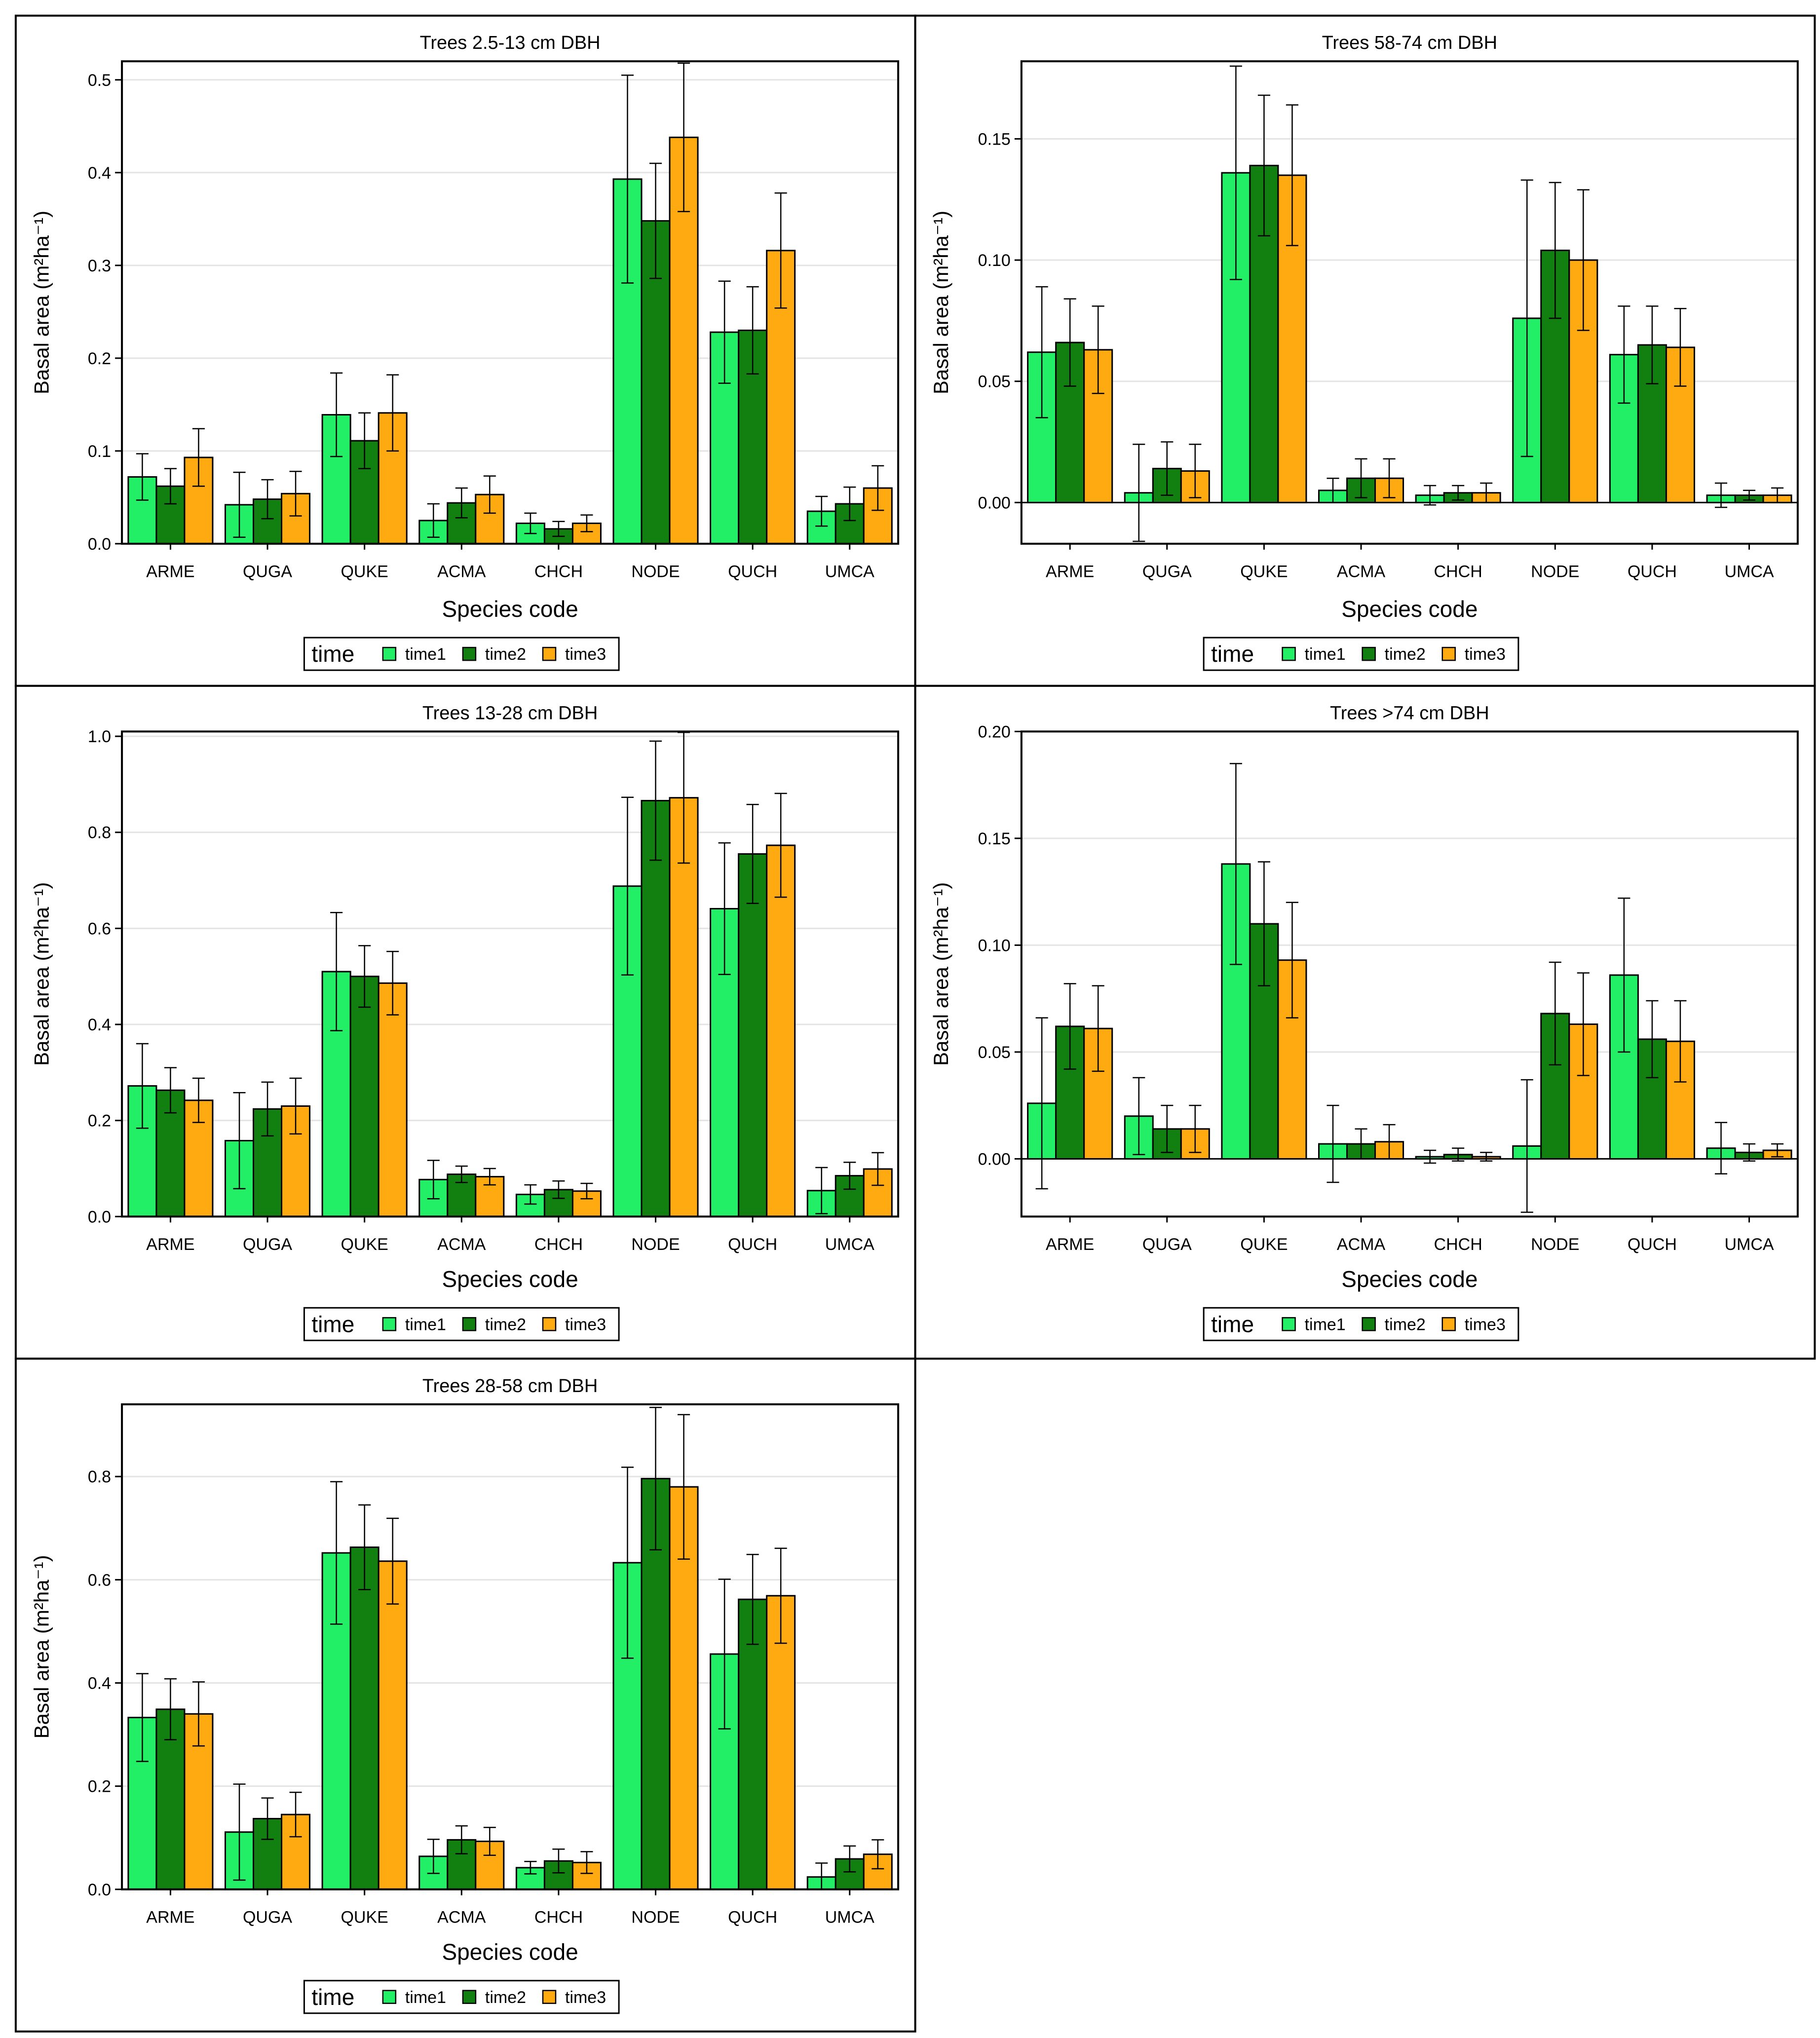 The width and height of the screenshot is (1820, 2038). I want to click on y-tick-label: 0.6, so click(99, 928).